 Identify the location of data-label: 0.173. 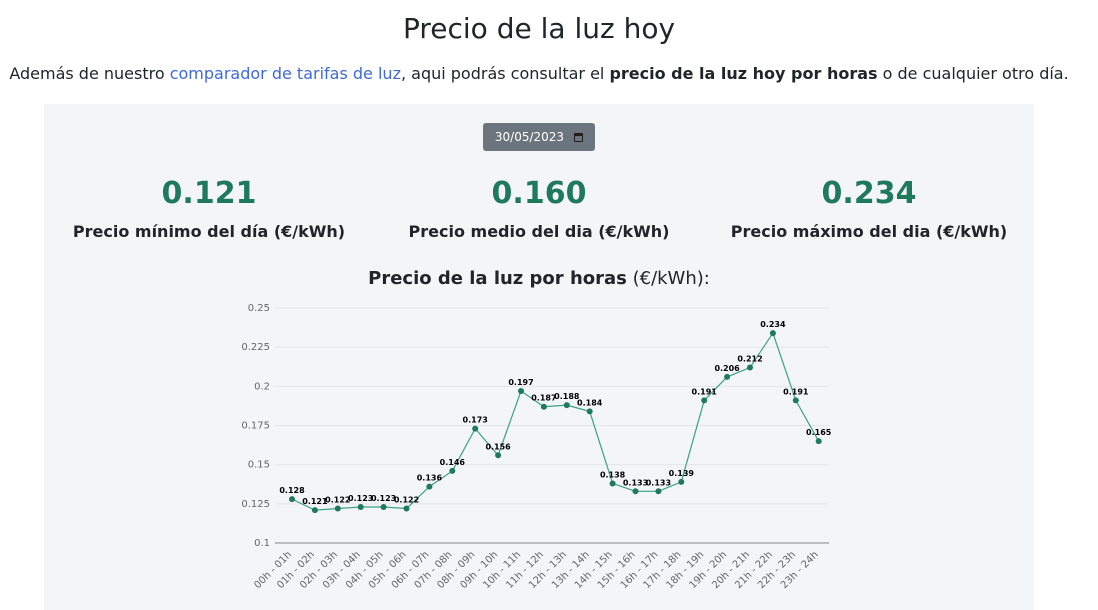
(475, 420).